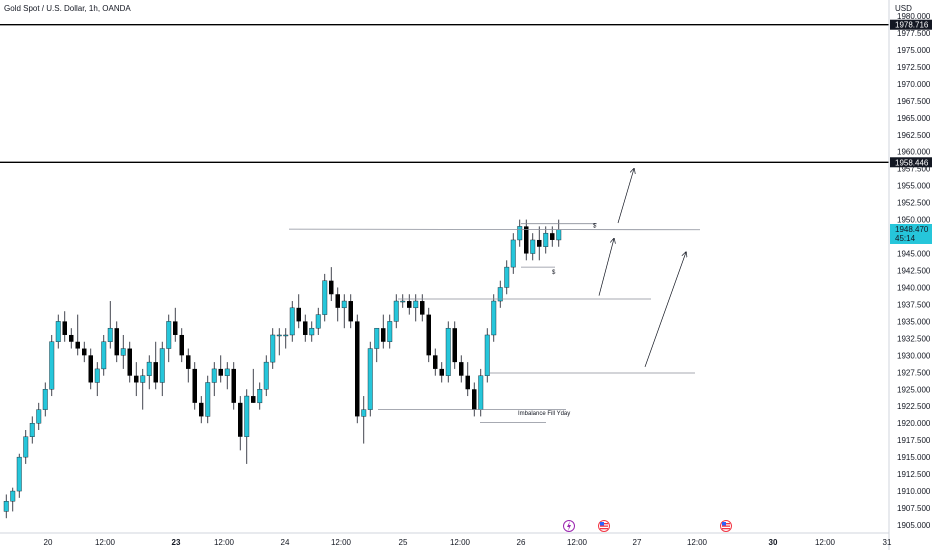 The width and height of the screenshot is (932, 550). What do you see at coordinates (569, 526) in the screenshot?
I see `lightning-icon` at bounding box center [569, 526].